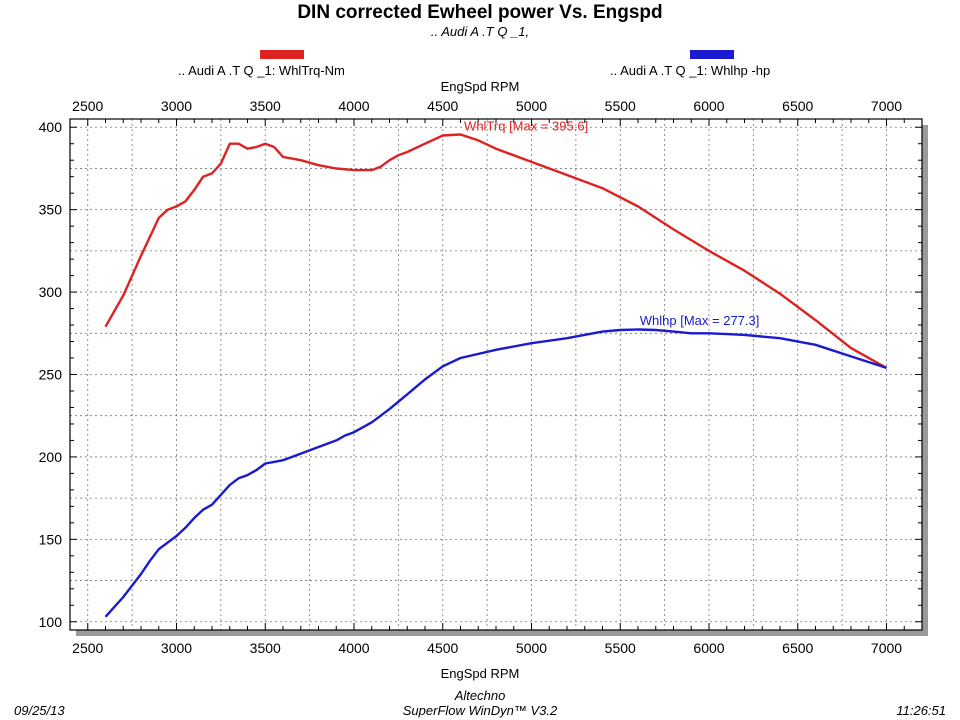 This screenshot has height=720, width=960. Describe the element at coordinates (176, 106) in the screenshot. I see `x-tick-label-top: 3000` at that location.